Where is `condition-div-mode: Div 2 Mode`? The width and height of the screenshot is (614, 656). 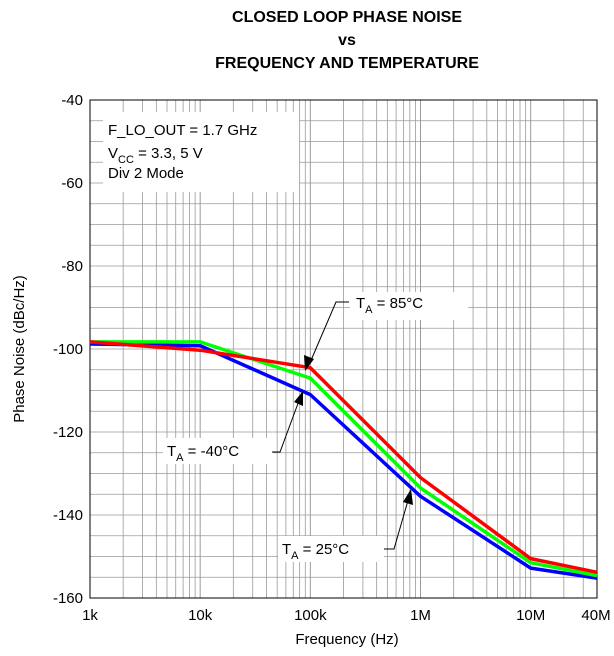
condition-div-mode: Div 2 Mode is located at coordinates (146, 173).